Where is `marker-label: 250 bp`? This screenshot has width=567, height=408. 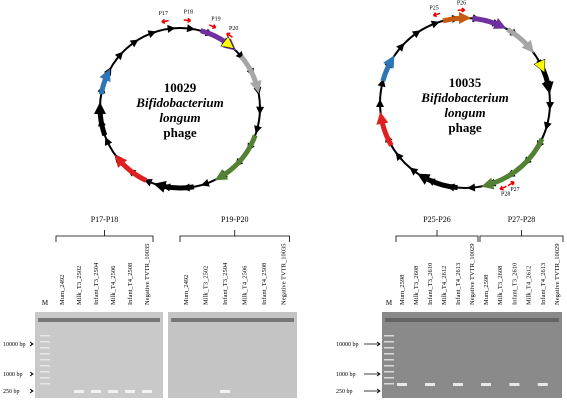 marker-label: 250 bp is located at coordinates (344, 392).